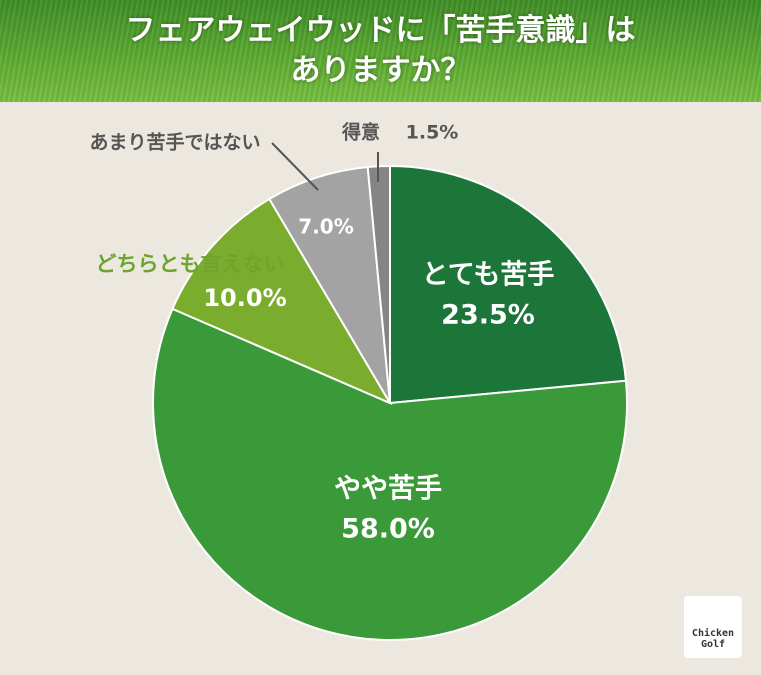 This screenshot has width=761, height=675. I want to click on value-label: 58.0%, so click(388, 529).